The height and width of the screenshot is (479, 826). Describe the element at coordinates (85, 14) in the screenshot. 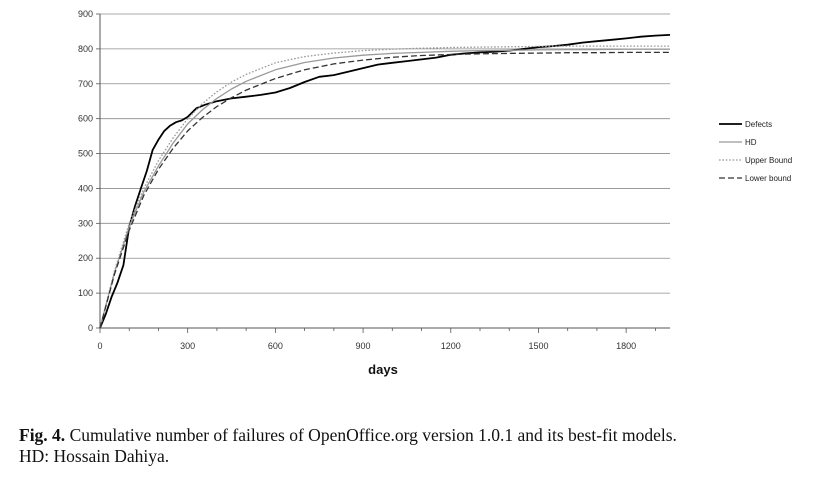

I see `y-tick-label: 900` at that location.